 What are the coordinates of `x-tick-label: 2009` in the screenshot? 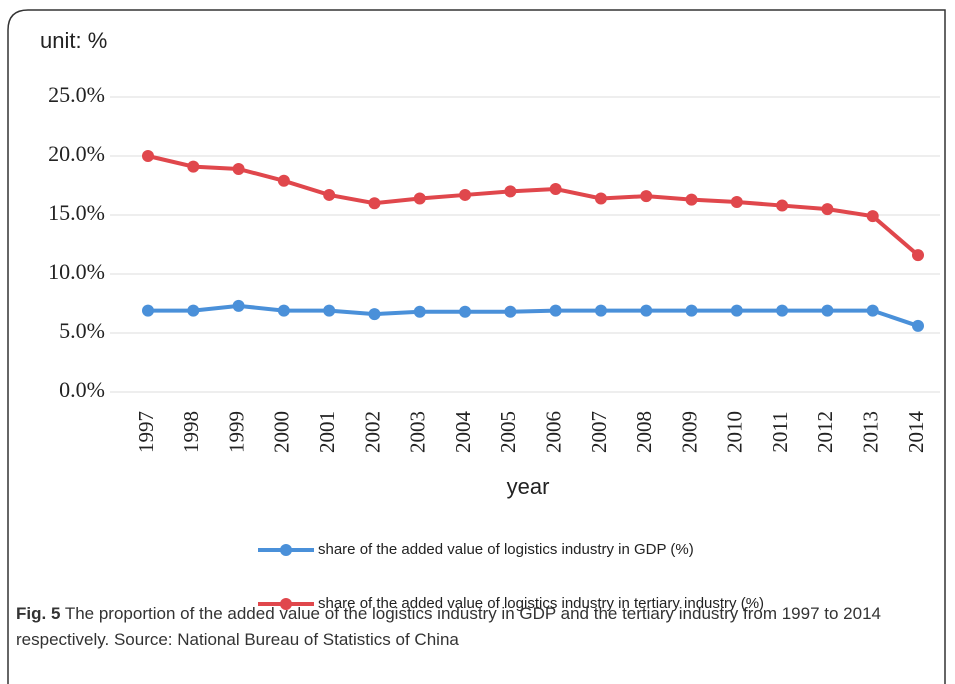 It's located at (689, 432).